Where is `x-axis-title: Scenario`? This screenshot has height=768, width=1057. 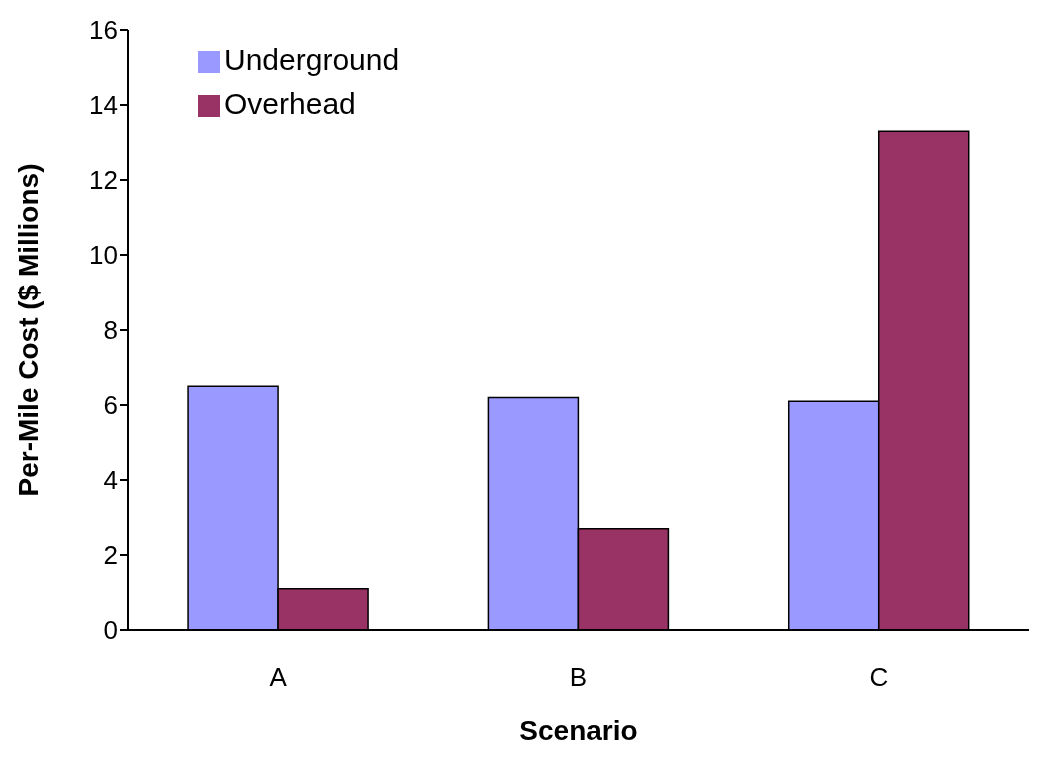
x-axis-title: Scenario is located at coordinates (578, 730).